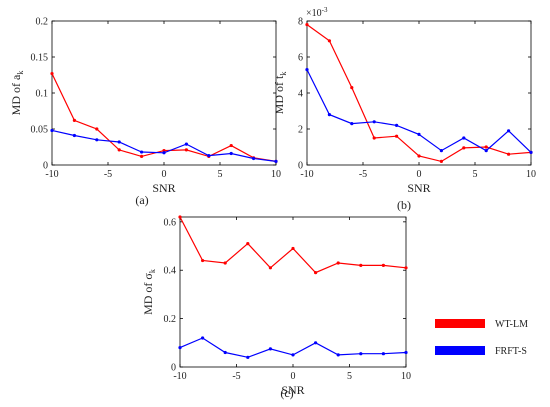 This screenshot has height=407, width=550. What do you see at coordinates (511, 324) in the screenshot?
I see `legend-label-wt-lm: WT-LM` at bounding box center [511, 324].